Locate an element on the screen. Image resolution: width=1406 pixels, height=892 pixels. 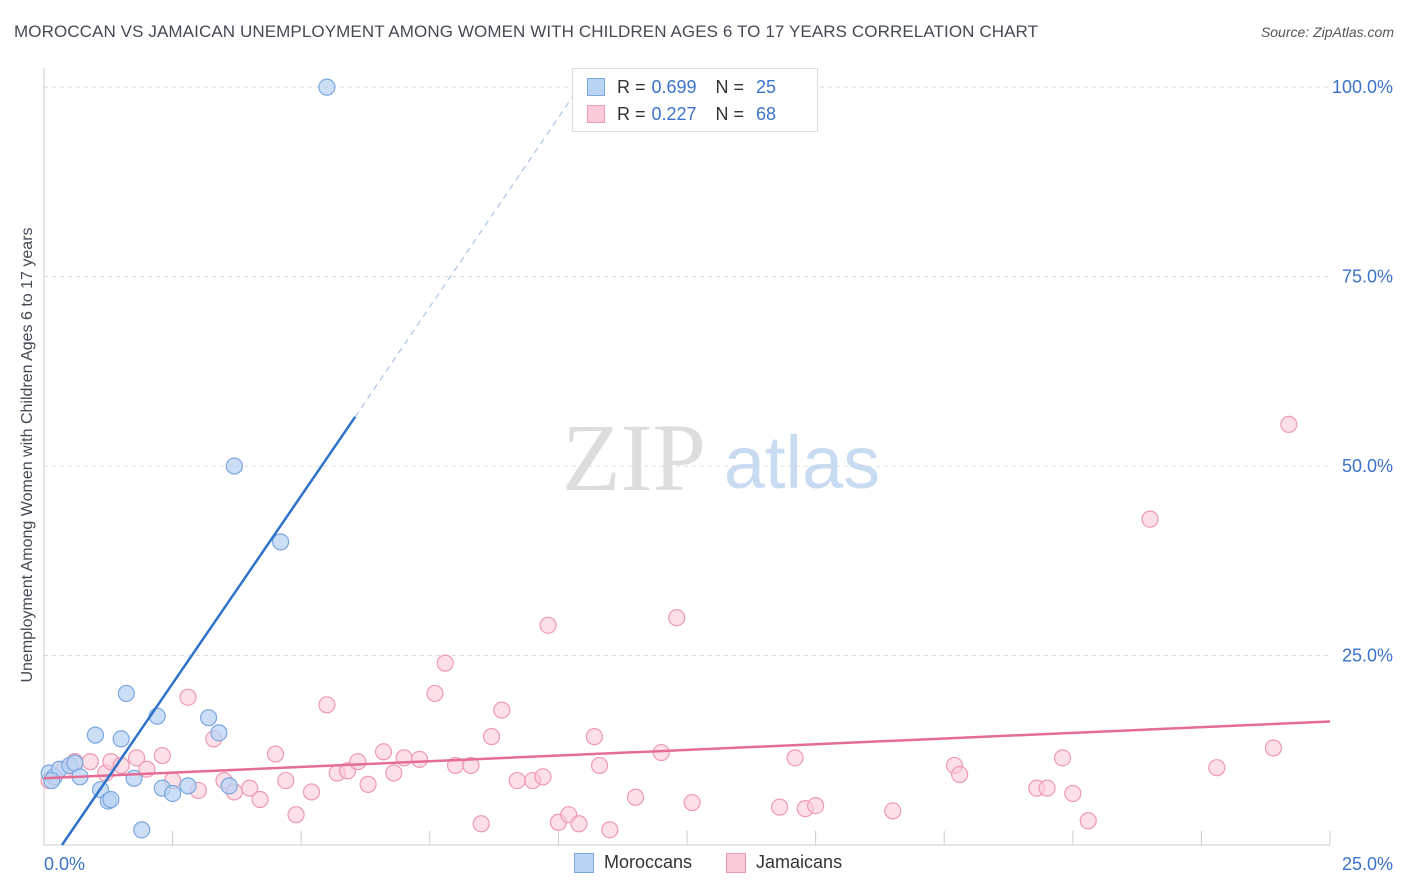
legend-item-moroccans: Moroccans is located at coordinates (633, 862).